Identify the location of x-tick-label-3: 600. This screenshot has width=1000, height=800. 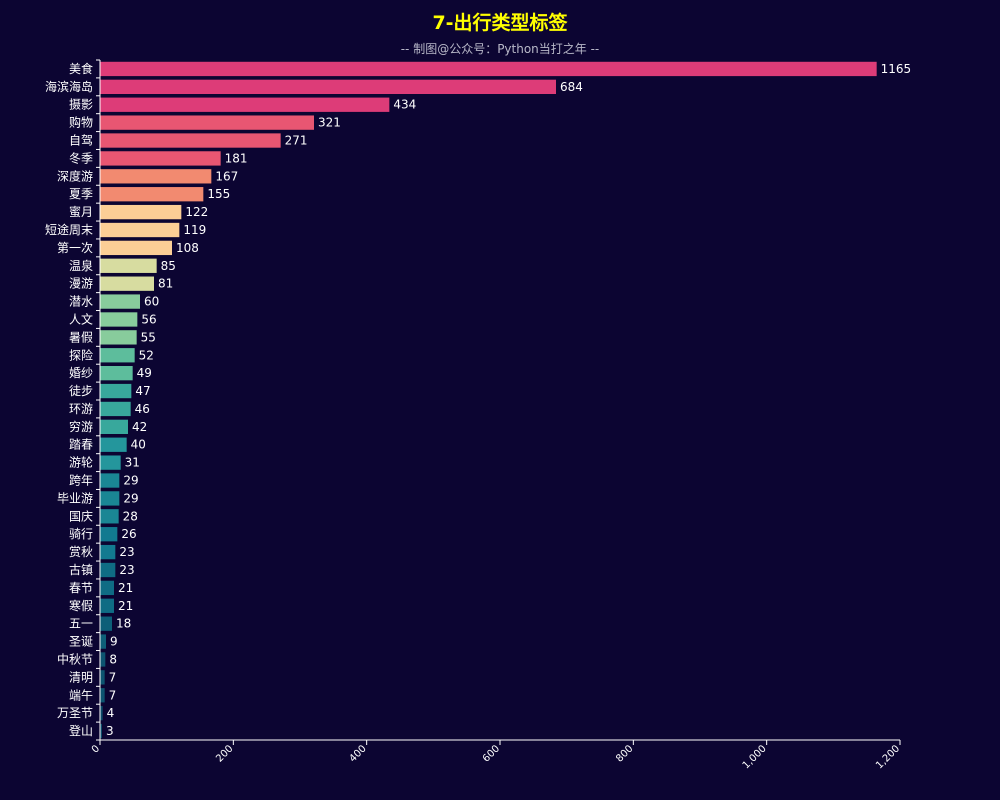
(491, 753).